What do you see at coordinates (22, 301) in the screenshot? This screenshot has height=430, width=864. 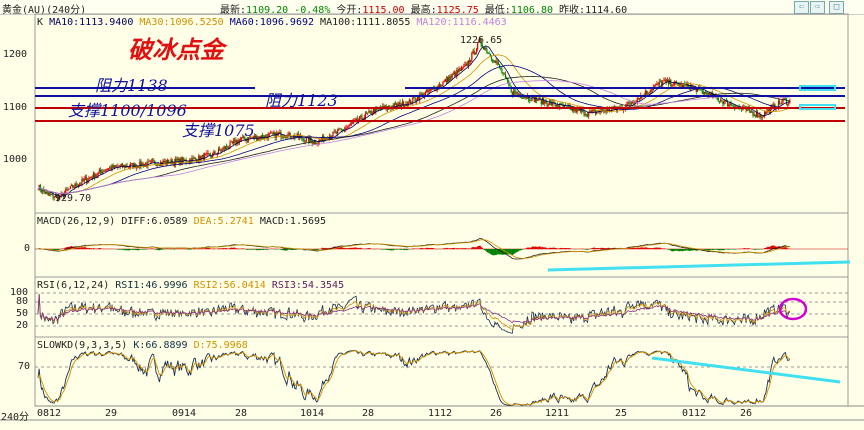 I see `rsi-tick-80: 80` at bounding box center [22, 301].